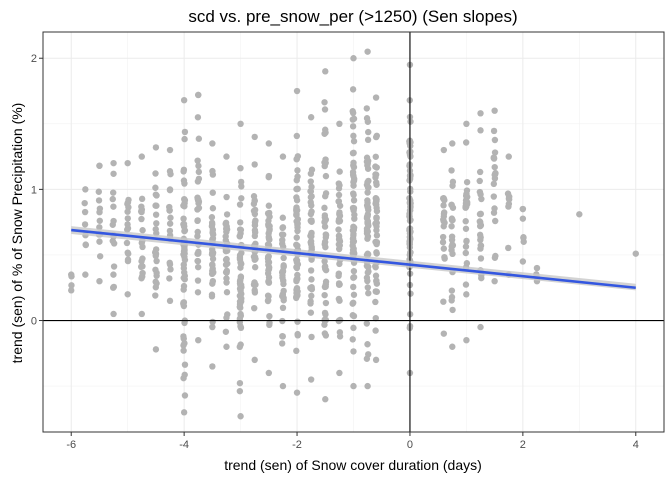 This screenshot has height=480, width=672. Describe the element at coordinates (523, 445) in the screenshot. I see `x-tick-label: 2` at that location.